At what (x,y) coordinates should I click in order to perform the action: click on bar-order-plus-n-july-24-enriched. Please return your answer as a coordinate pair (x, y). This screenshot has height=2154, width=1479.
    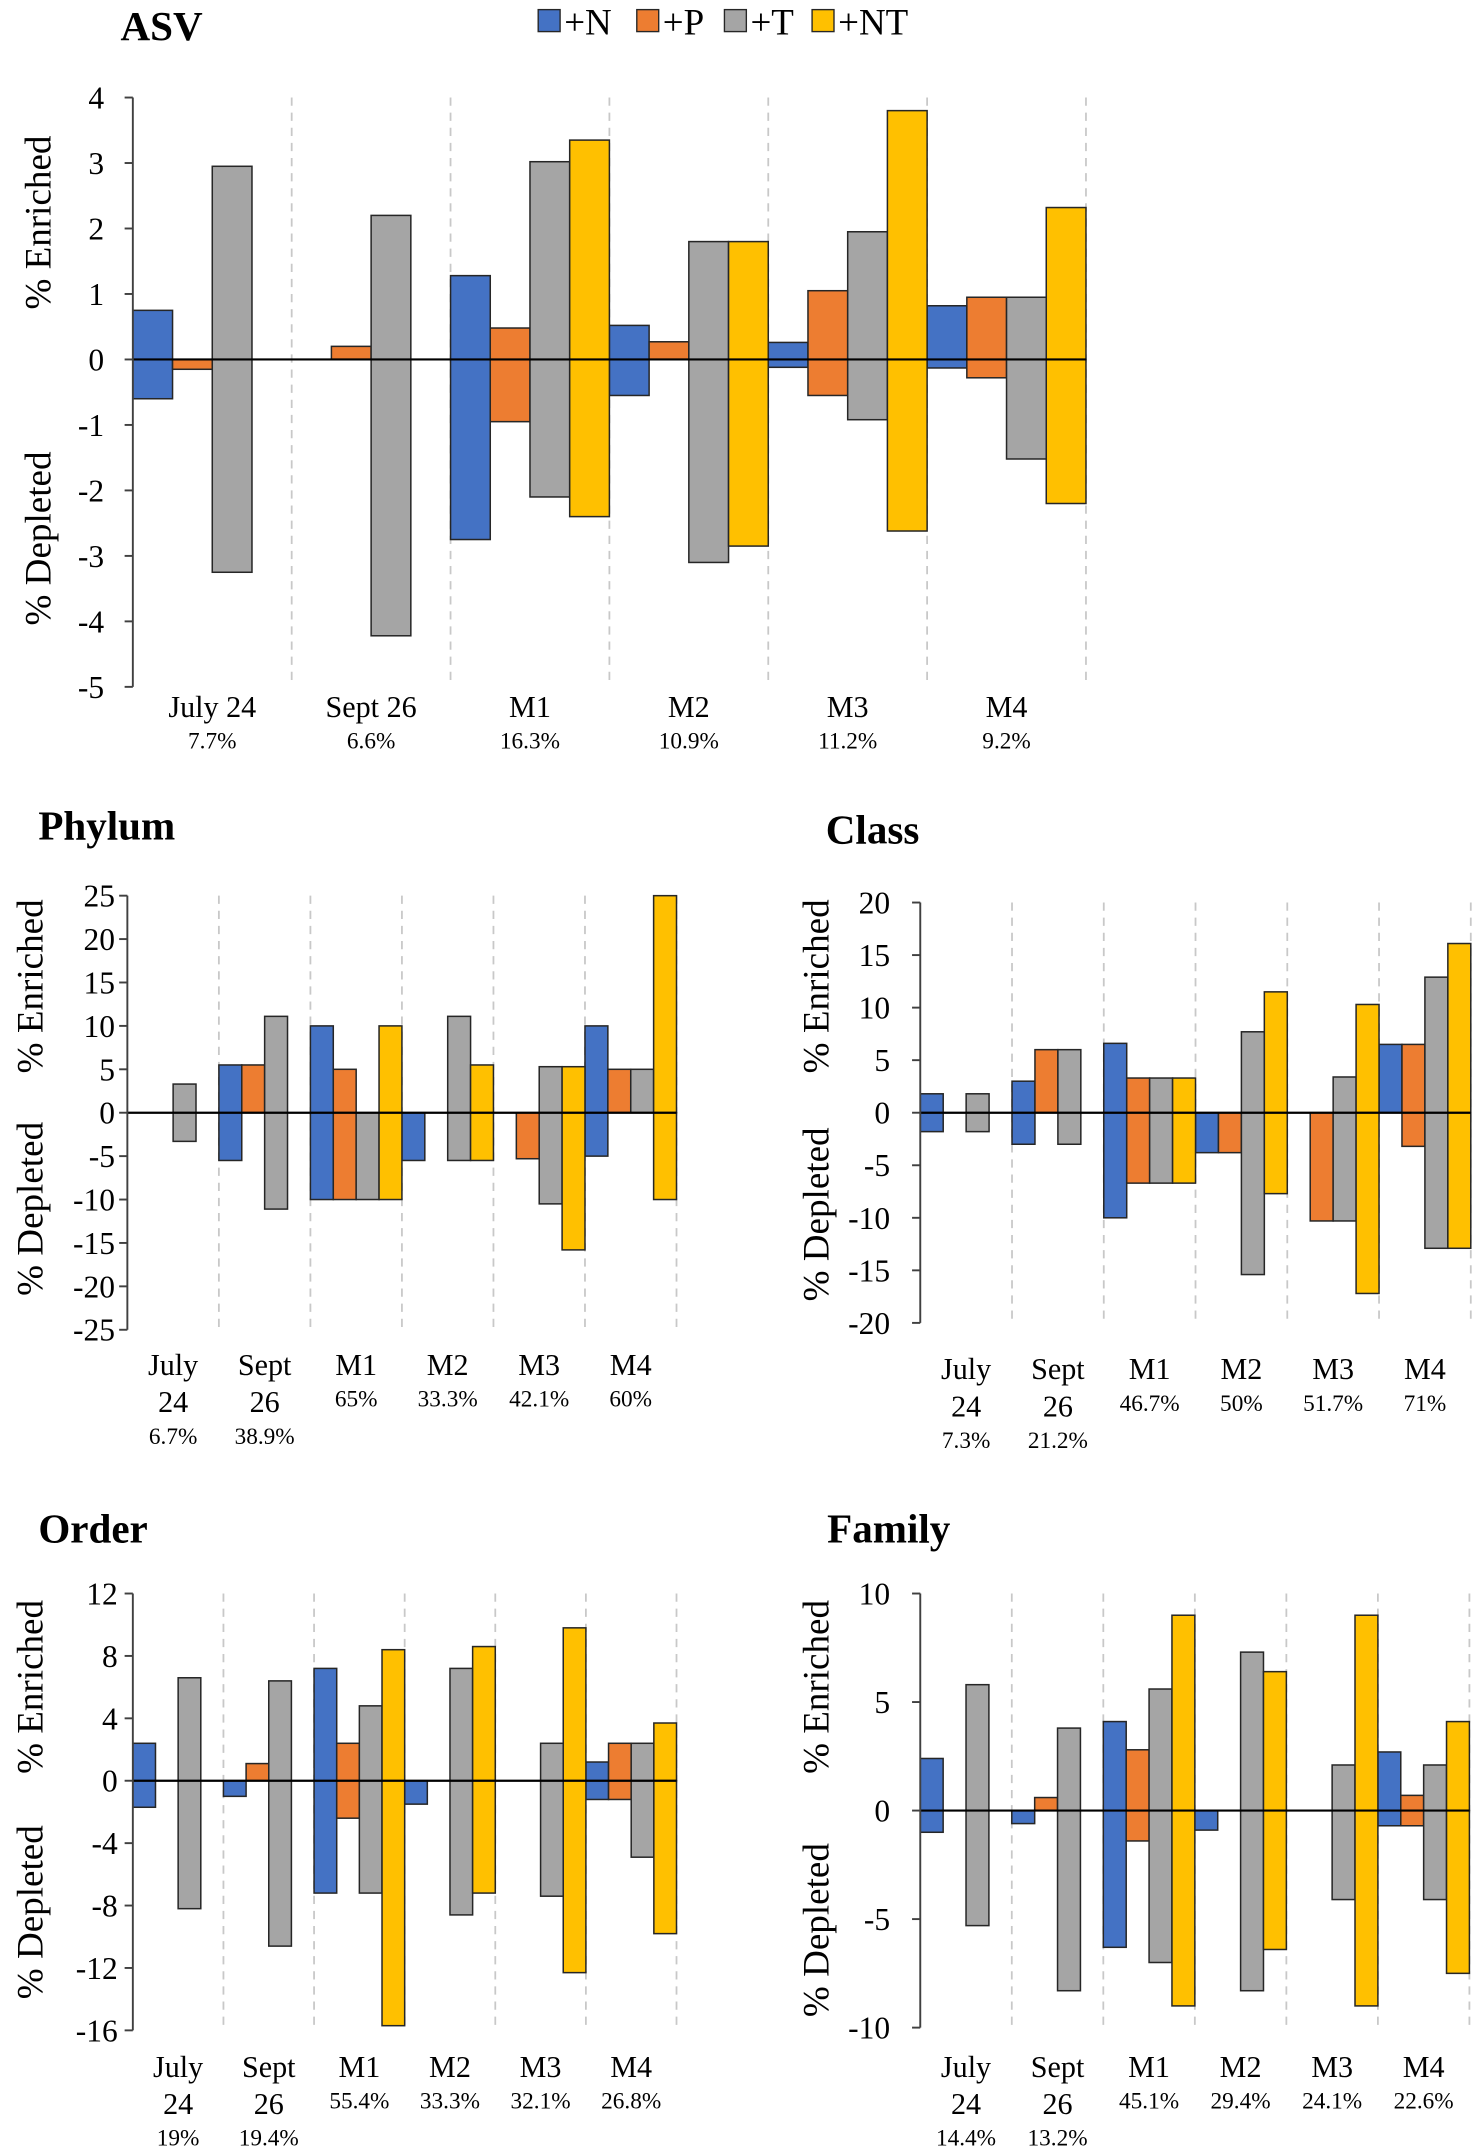
    Looking at the image, I should click on (144, 1762).